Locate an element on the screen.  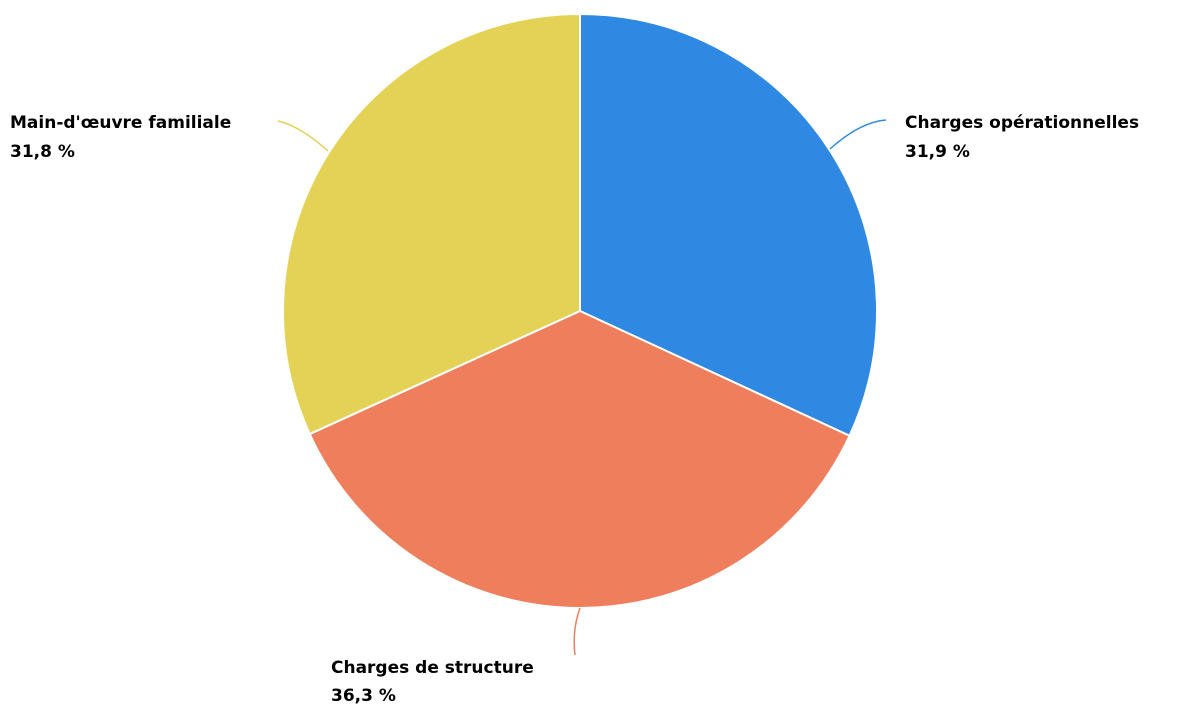
slice-label-main-doeuvre-familiale: Main-d'œuvre familiale is located at coordinates (120, 123).